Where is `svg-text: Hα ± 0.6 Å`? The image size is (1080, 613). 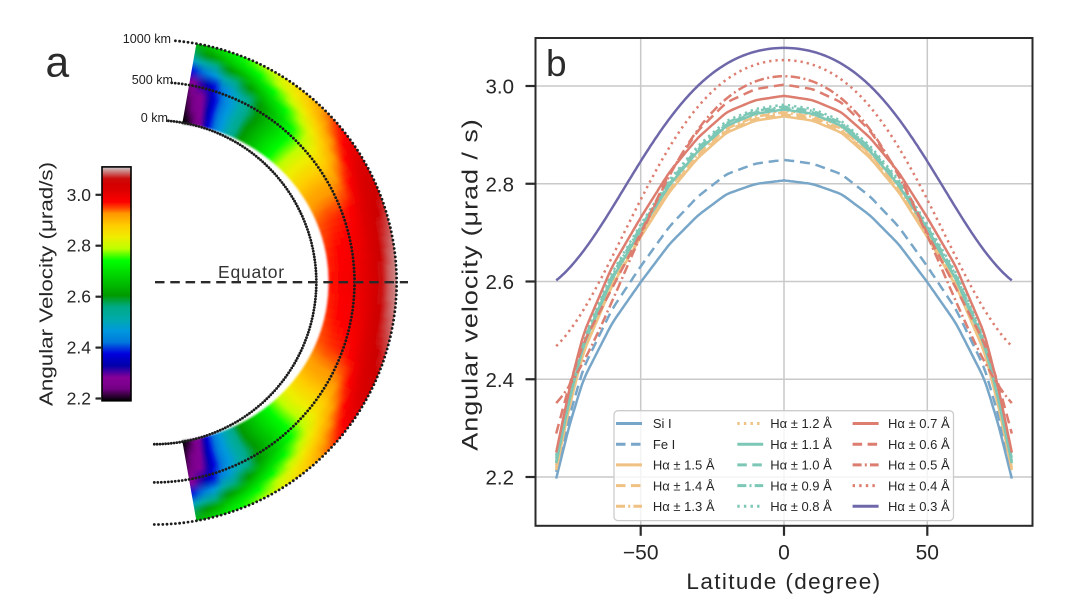 svg-text: Hα ± 0.6 Å is located at coordinates (919, 444).